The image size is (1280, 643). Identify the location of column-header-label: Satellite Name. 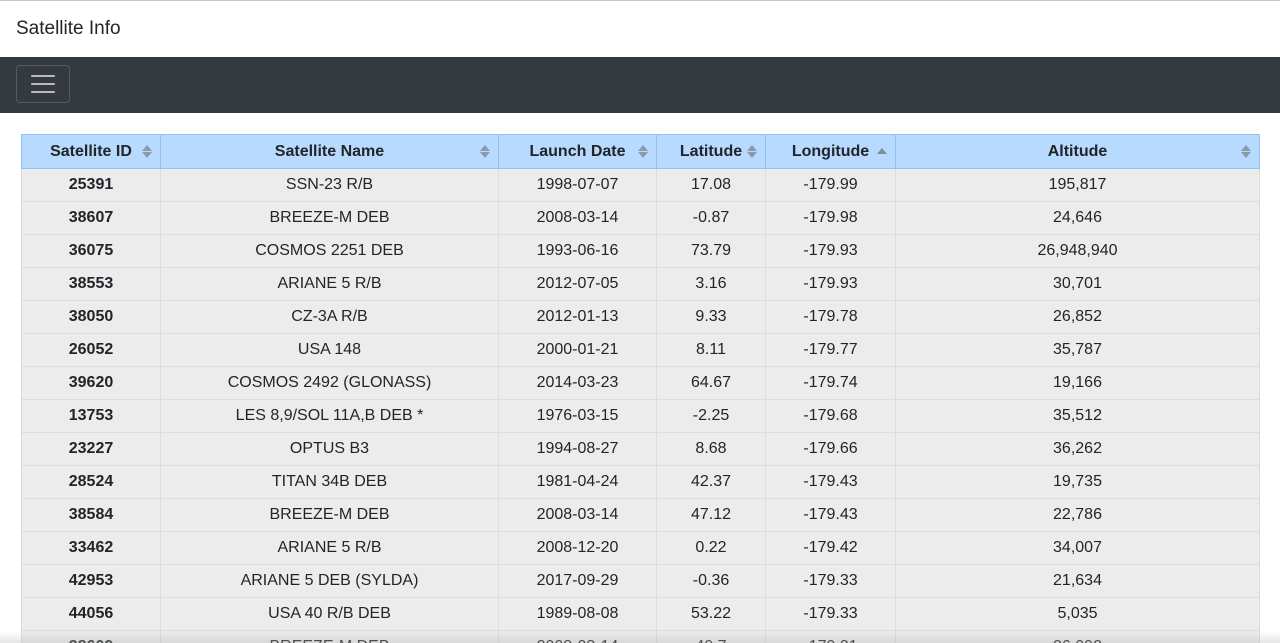
(329, 151).